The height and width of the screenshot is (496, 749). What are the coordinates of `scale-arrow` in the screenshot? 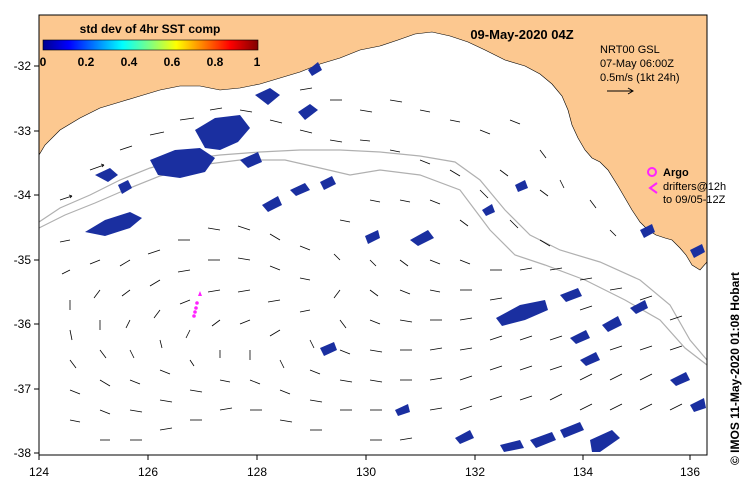 It's located at (620, 91).